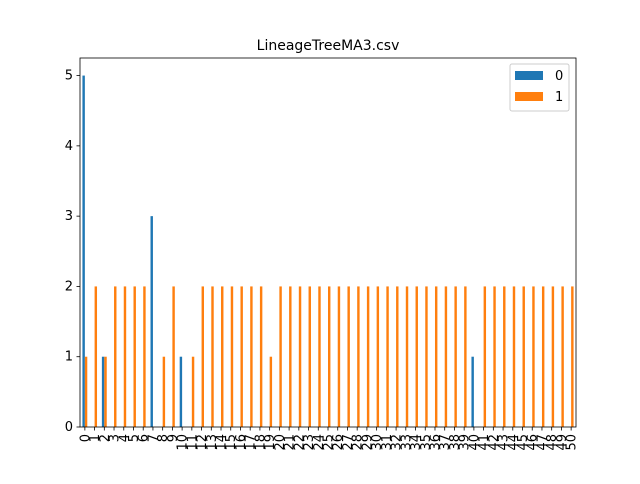 Image resolution: width=640 pixels, height=484 pixels. I want to click on x-tick-label: 19, so click(270, 442).